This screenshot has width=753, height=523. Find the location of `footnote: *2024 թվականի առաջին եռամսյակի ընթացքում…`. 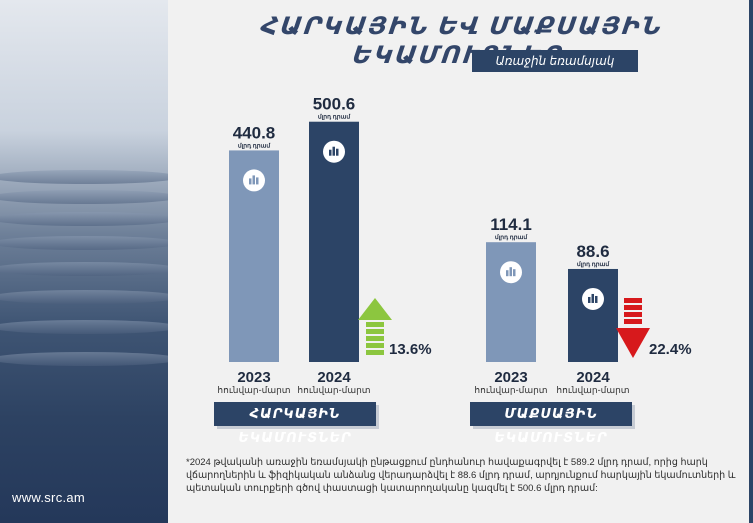

footnote: *2024 թվականի առաջին եռամսյակի ընթացքում… is located at coordinates (461, 475).